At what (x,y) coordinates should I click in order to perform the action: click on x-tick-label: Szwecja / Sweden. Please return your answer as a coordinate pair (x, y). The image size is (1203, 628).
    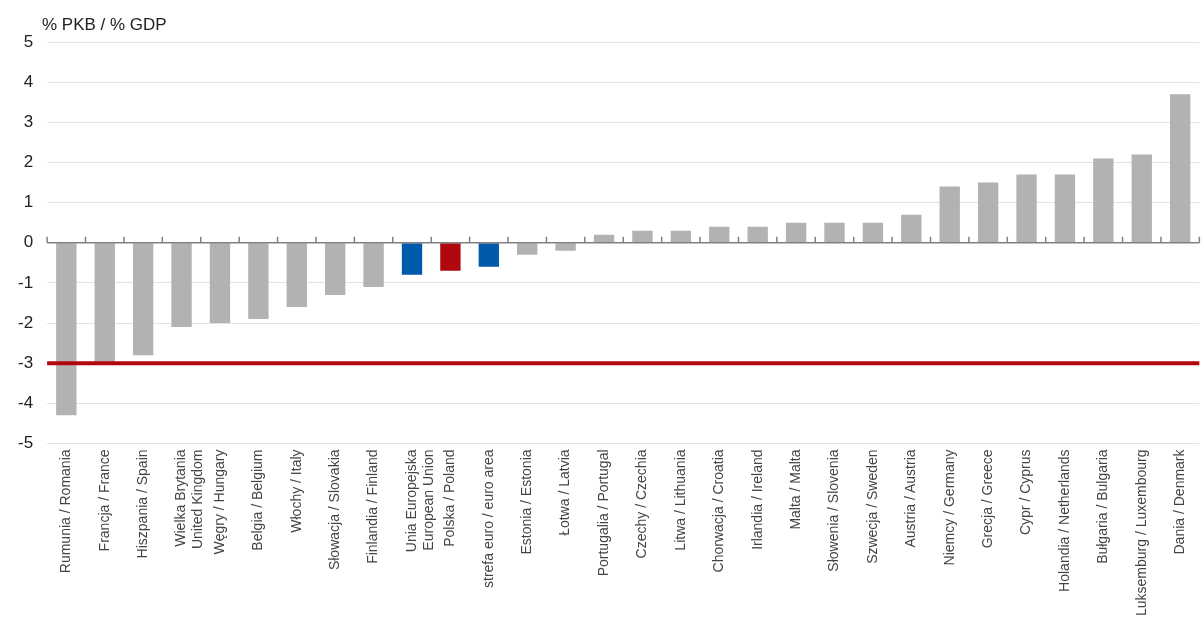
    Looking at the image, I should click on (871, 506).